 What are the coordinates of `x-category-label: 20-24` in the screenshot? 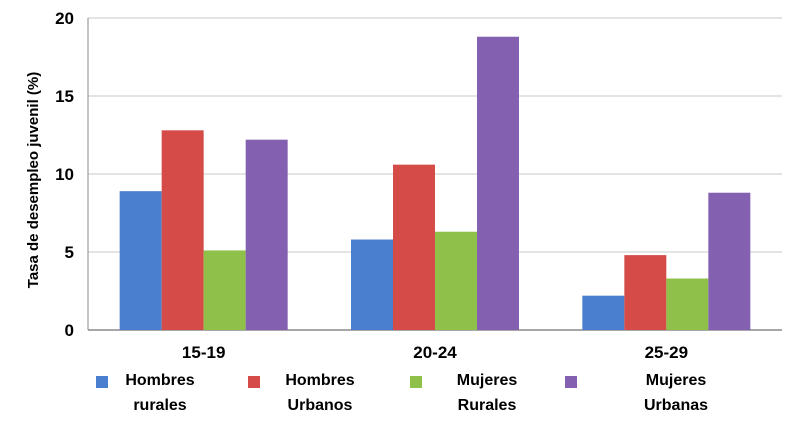 It's located at (435, 352).